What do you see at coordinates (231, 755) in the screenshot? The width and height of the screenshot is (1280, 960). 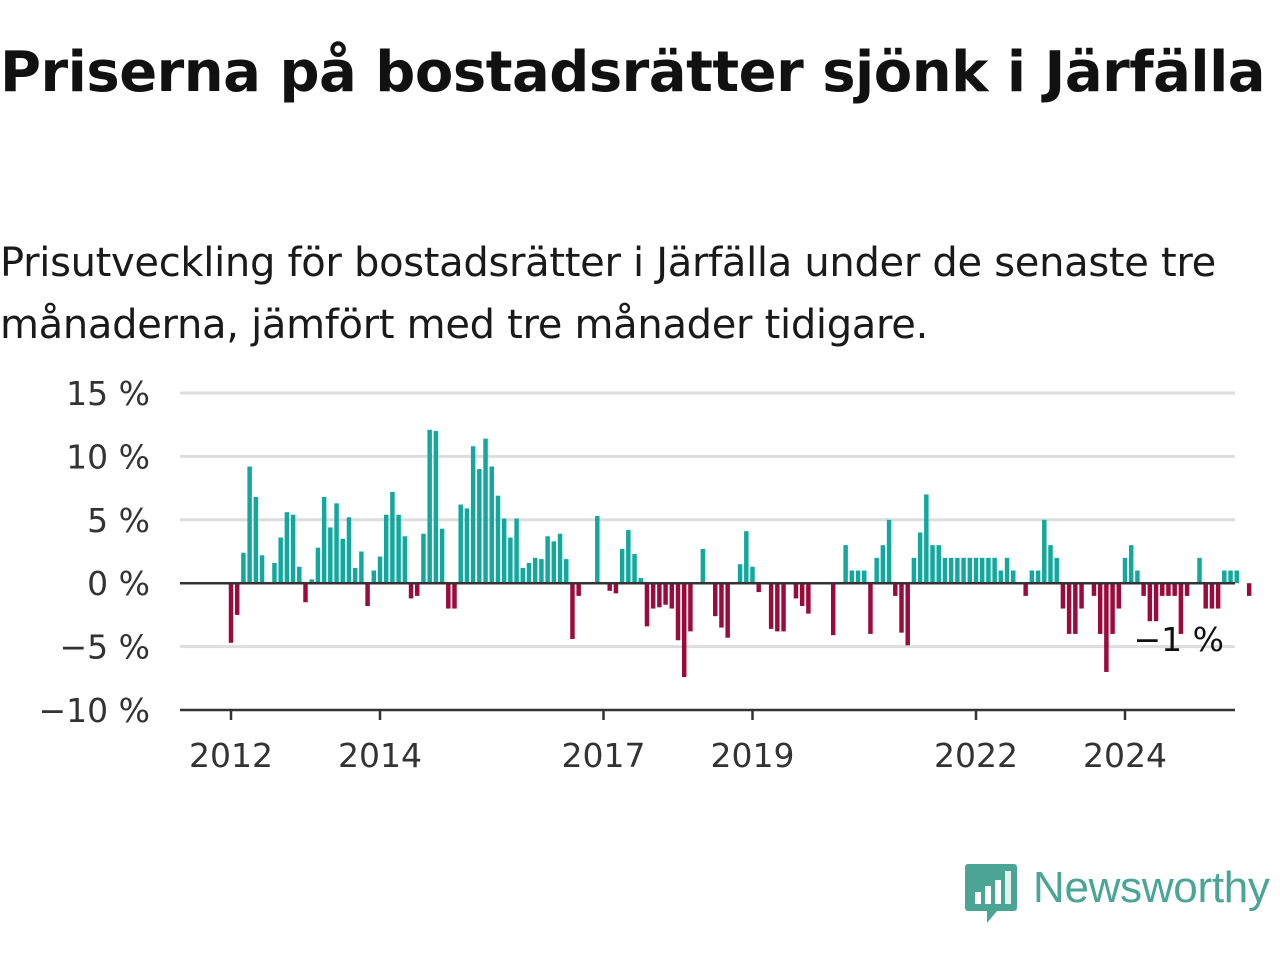 I see `x-tick-label: 2012` at bounding box center [231, 755].